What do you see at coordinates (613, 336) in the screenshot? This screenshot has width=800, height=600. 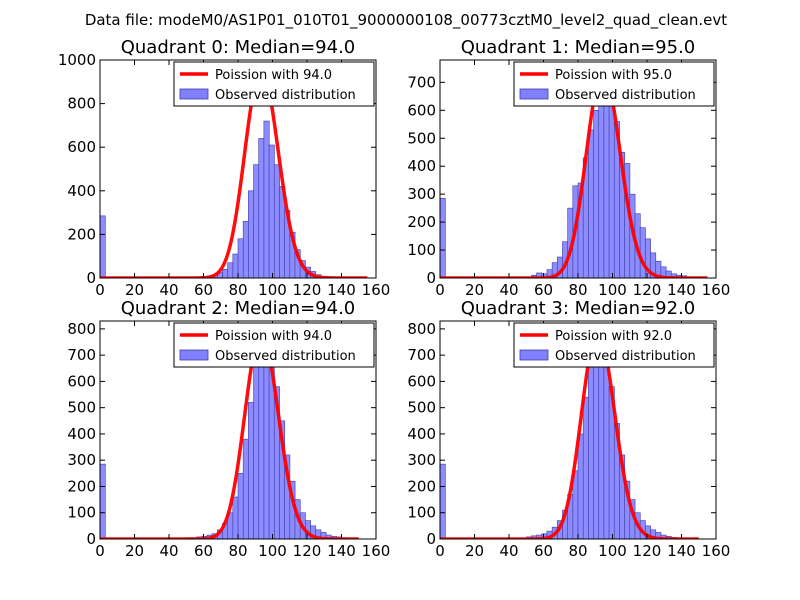 I see `legend-line-label: Poission with 92.0` at bounding box center [613, 336].